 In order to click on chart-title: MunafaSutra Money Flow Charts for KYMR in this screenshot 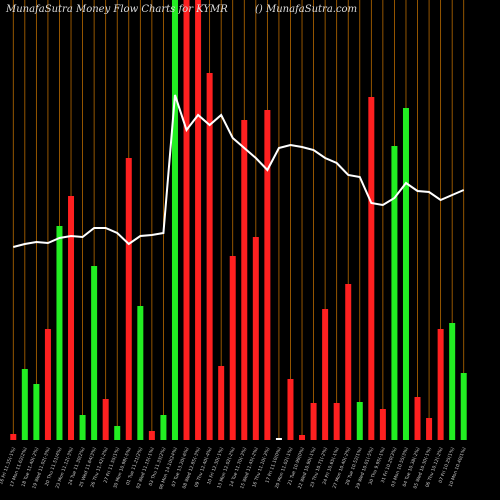, I will do `click(116, 9)`.